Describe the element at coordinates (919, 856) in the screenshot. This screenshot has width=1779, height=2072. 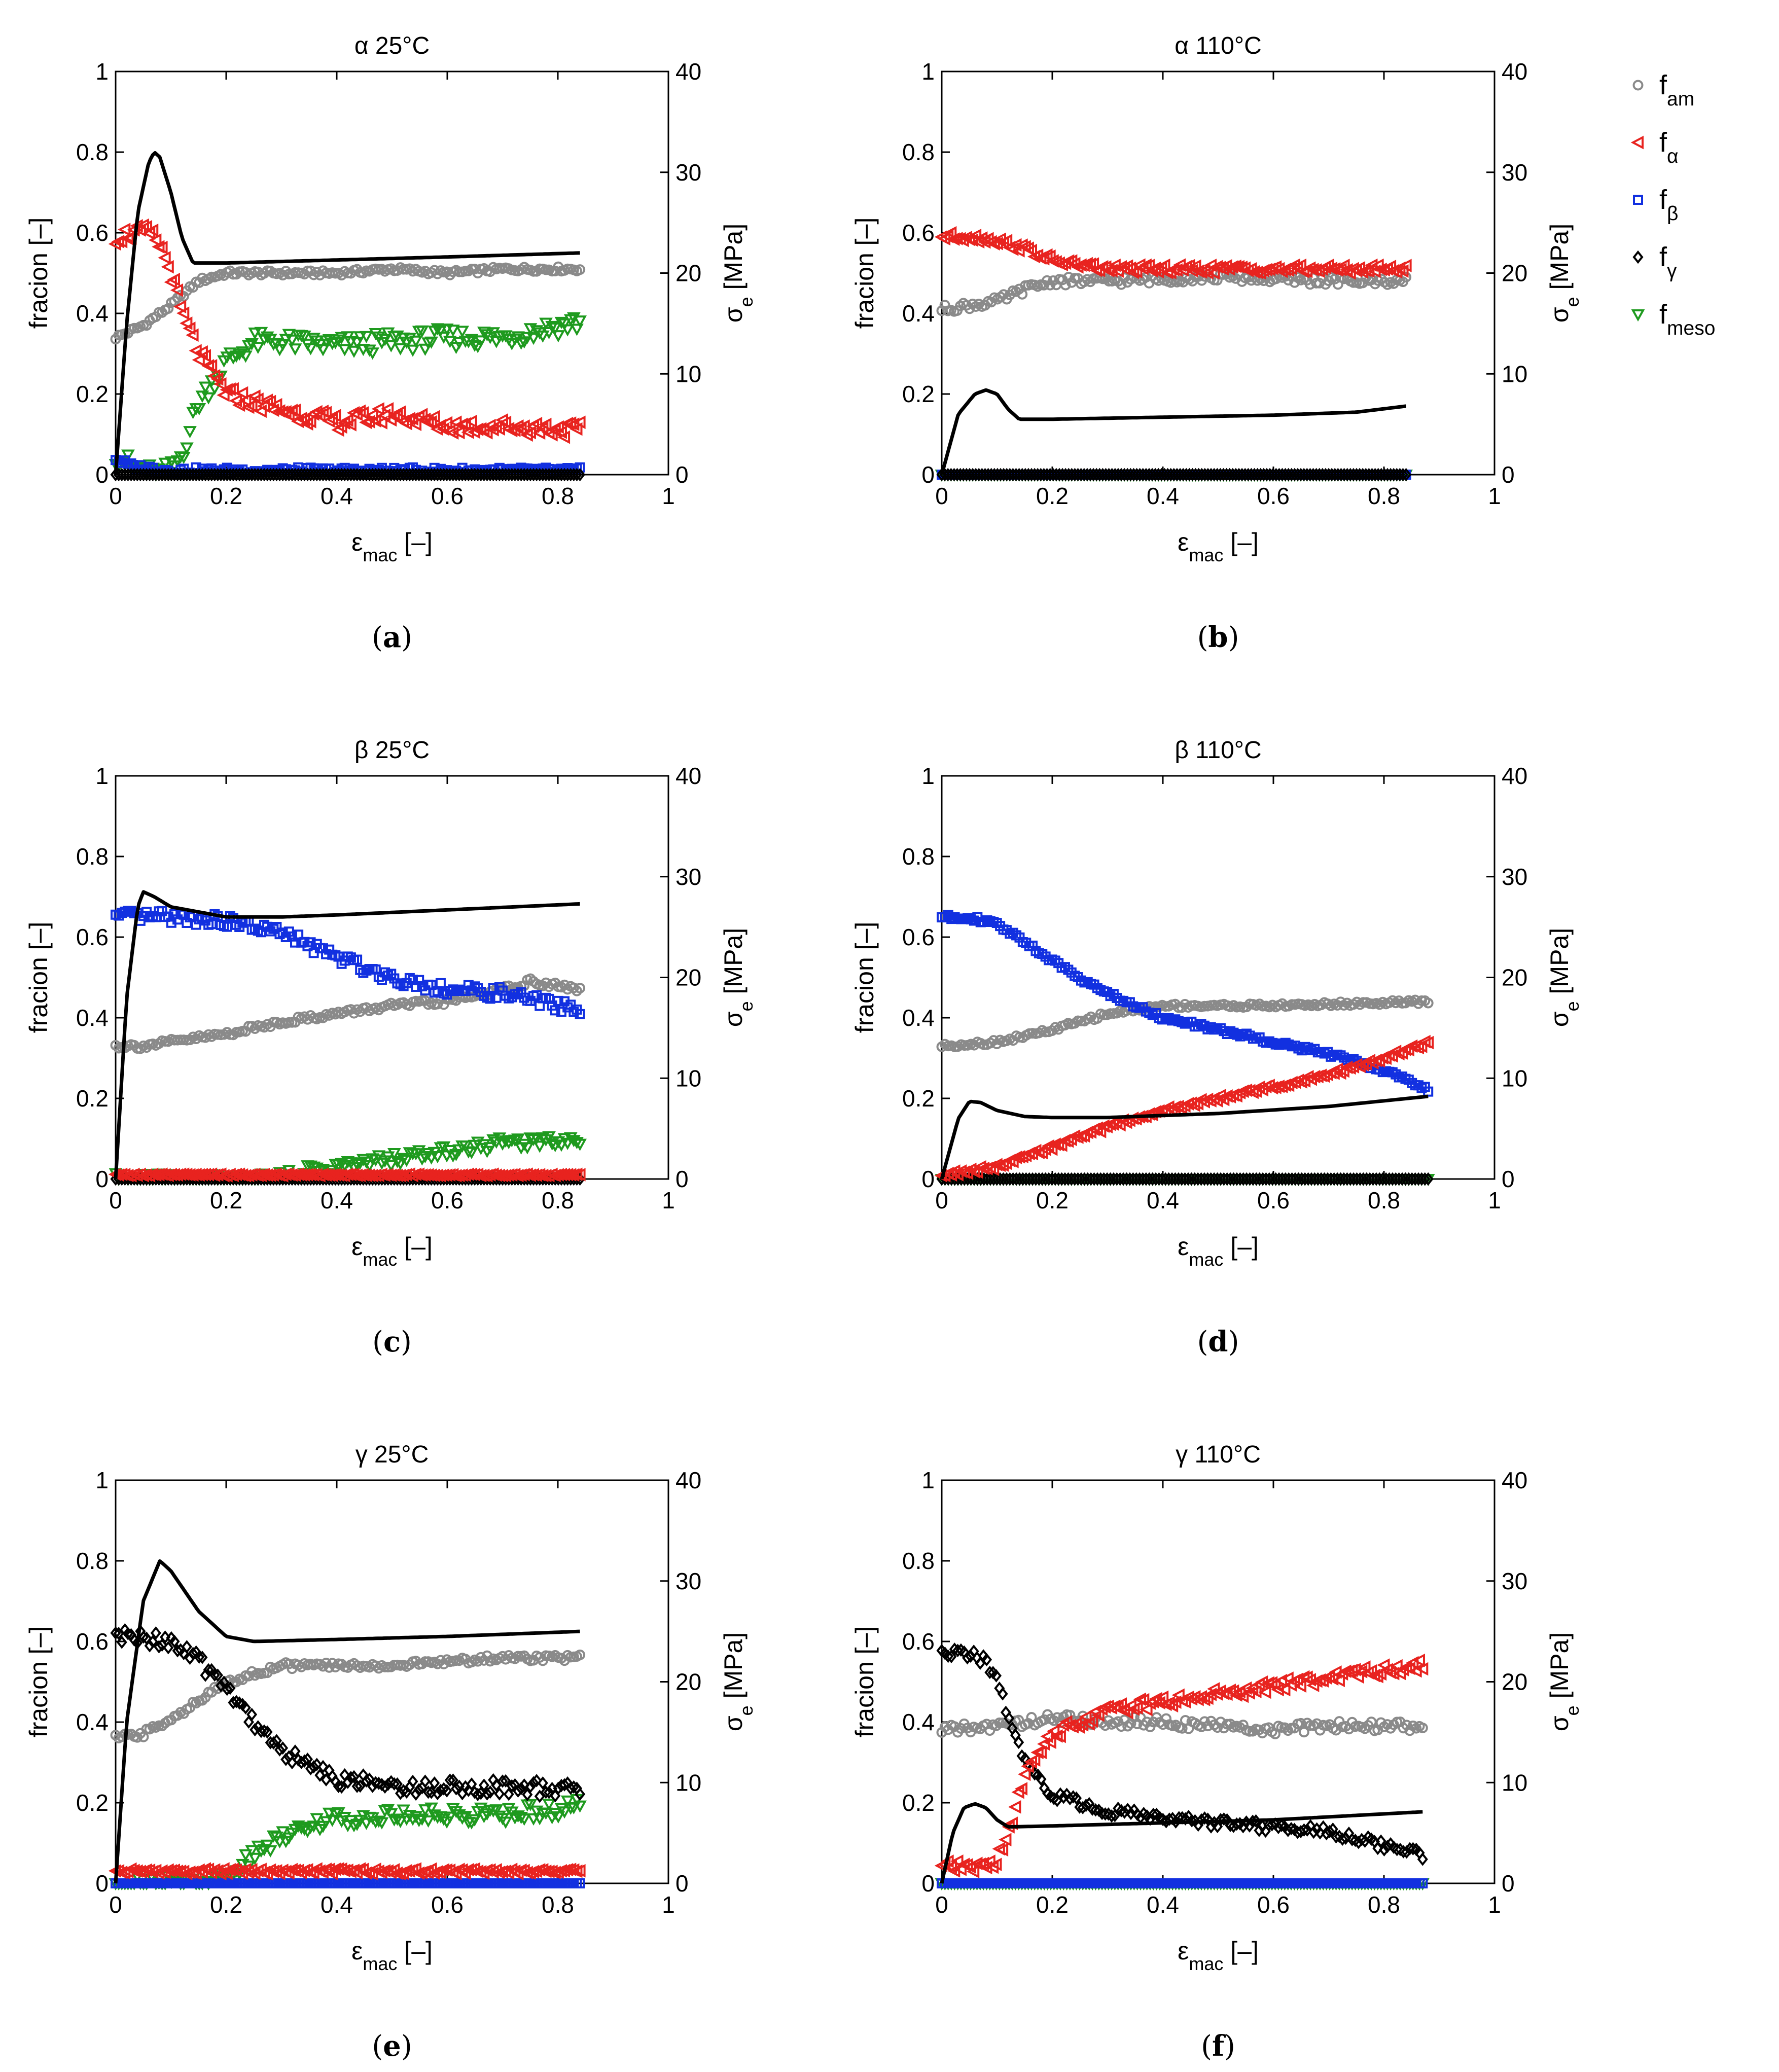
I see `y-tick-label-left: 0.8` at that location.